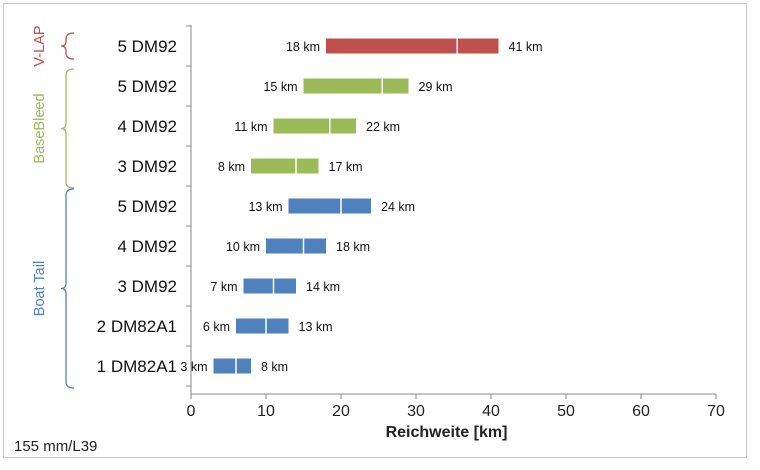 This screenshot has width=760, height=470. Describe the element at coordinates (303, 47) in the screenshot. I see `min-value-label: 18 km` at that location.